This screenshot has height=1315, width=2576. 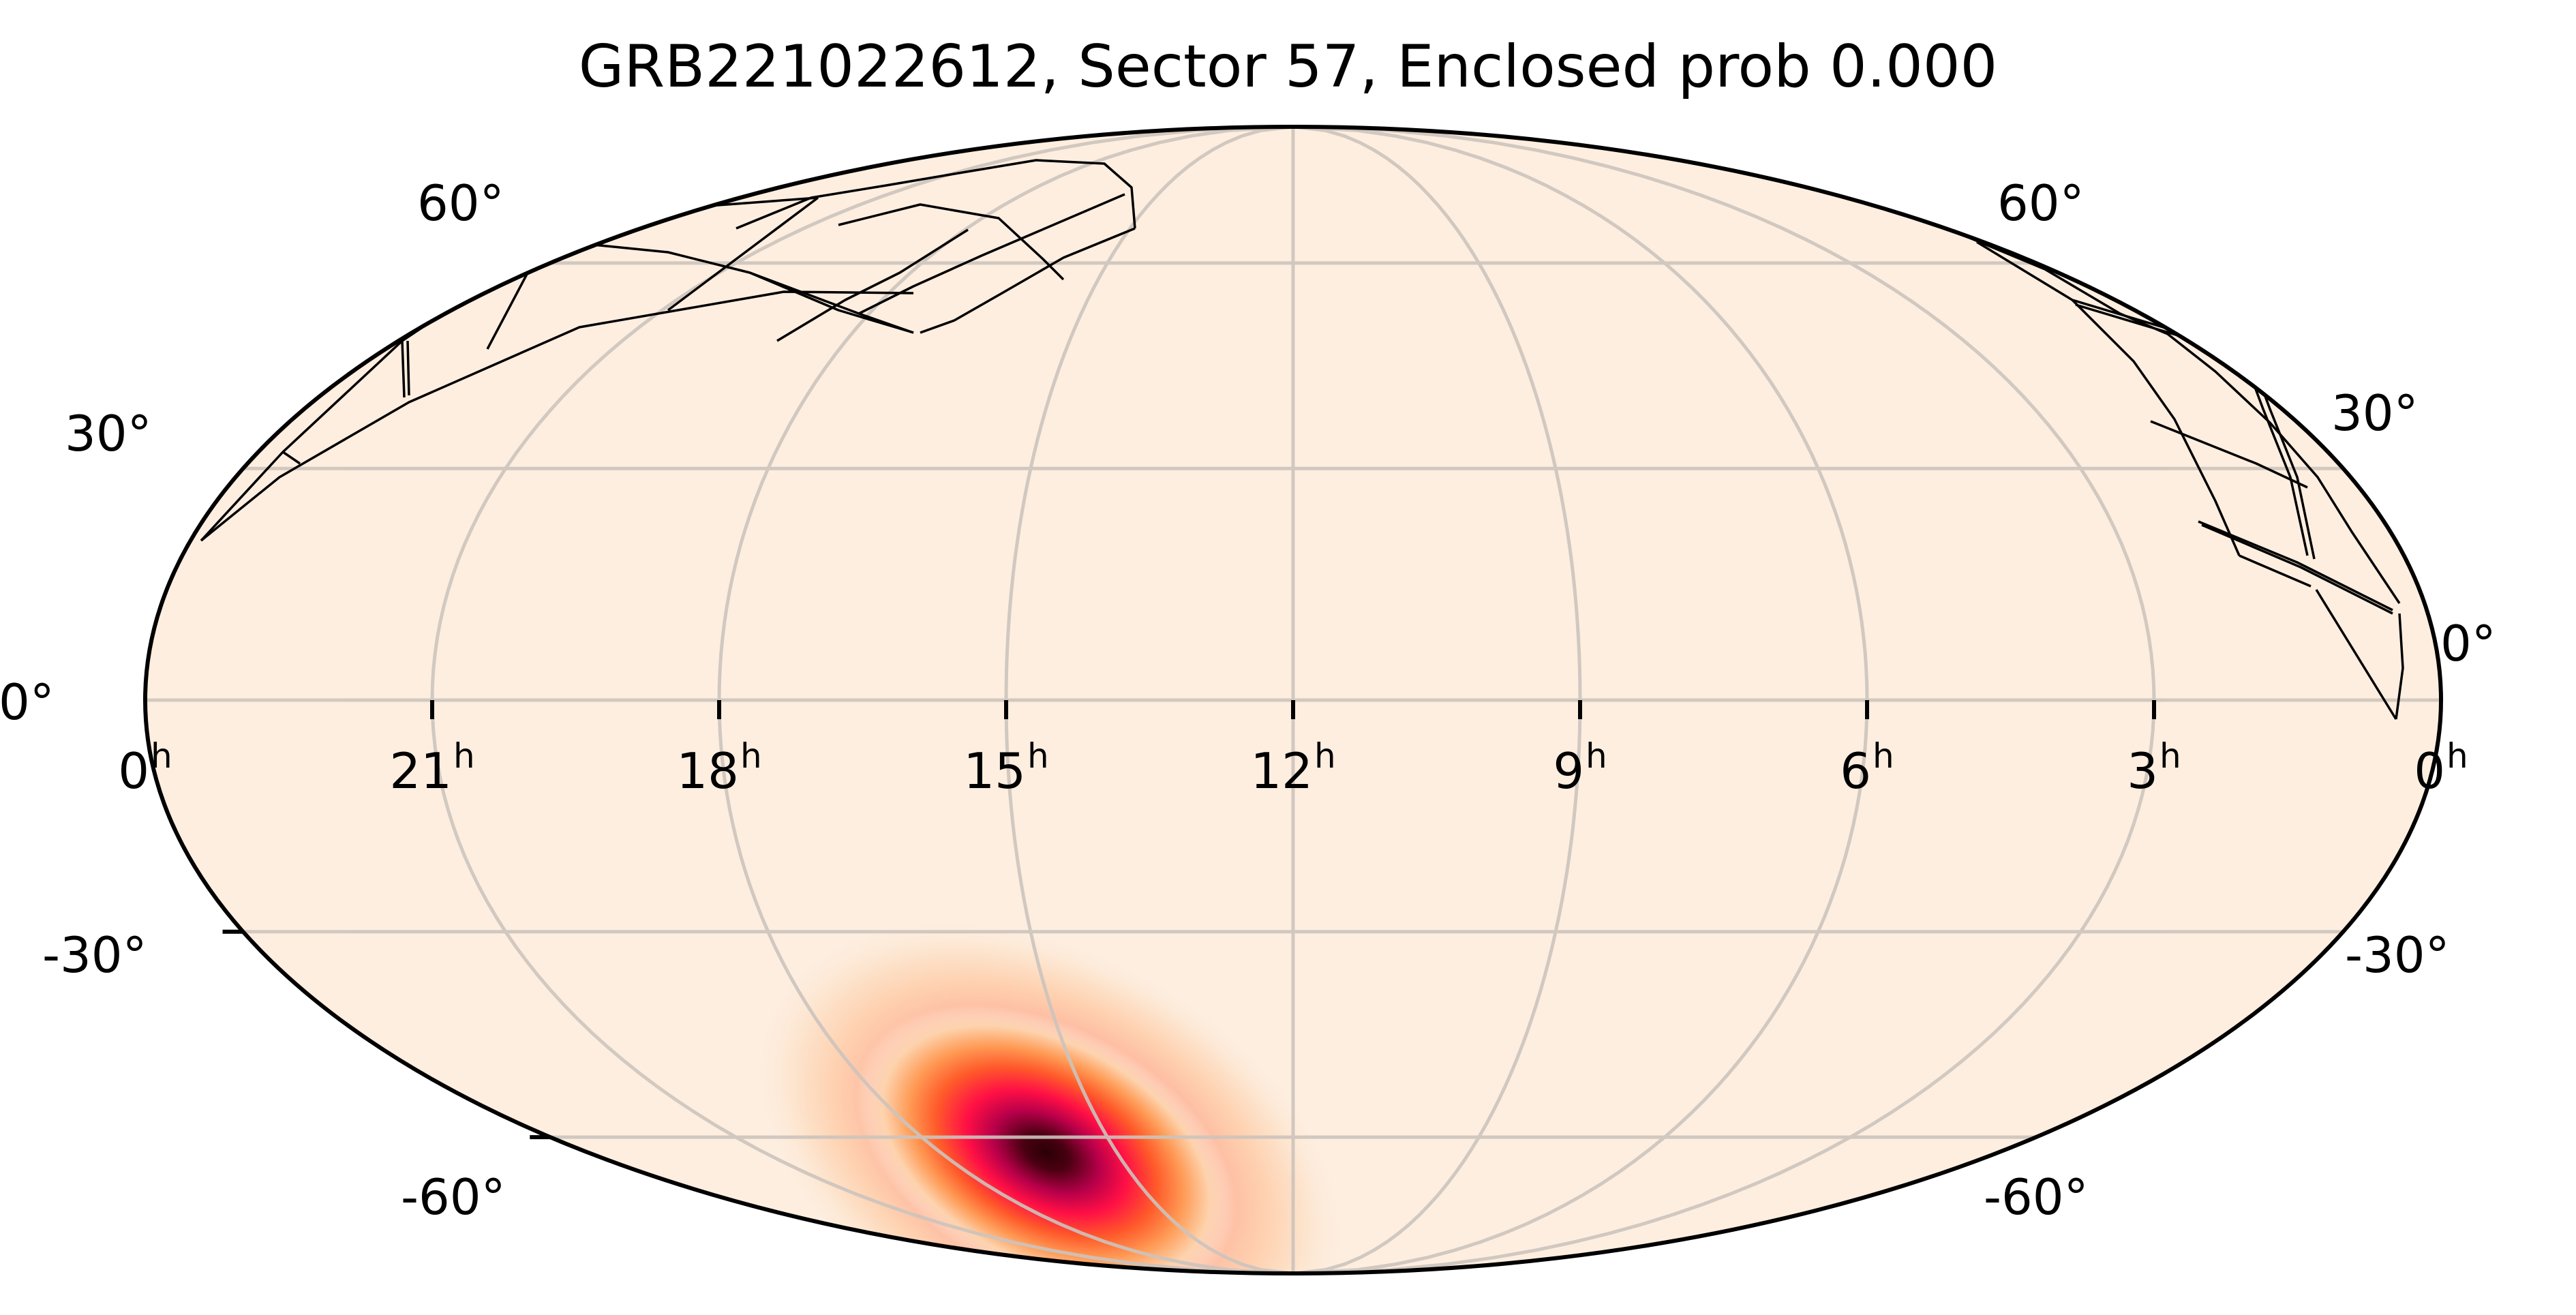 What do you see at coordinates (28, 702) in the screenshot?
I see `dec-tick-label-left: 0°` at bounding box center [28, 702].